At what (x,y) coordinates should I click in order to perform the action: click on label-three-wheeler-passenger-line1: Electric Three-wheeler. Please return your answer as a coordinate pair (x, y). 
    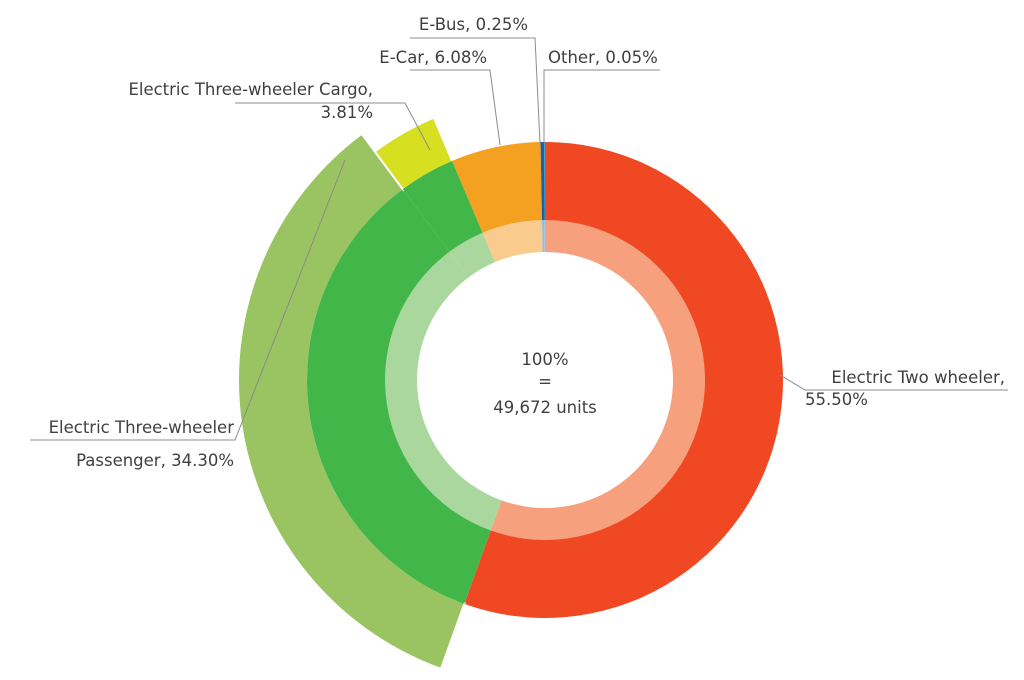
    Looking at the image, I should click on (142, 427).